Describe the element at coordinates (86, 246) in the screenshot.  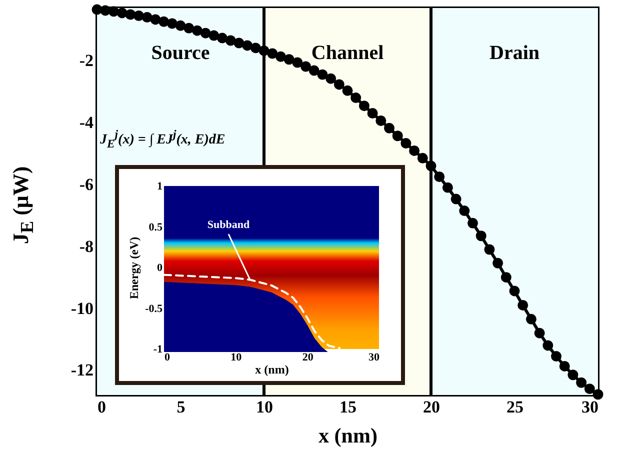
I see `y-tick-label: -8` at that location.